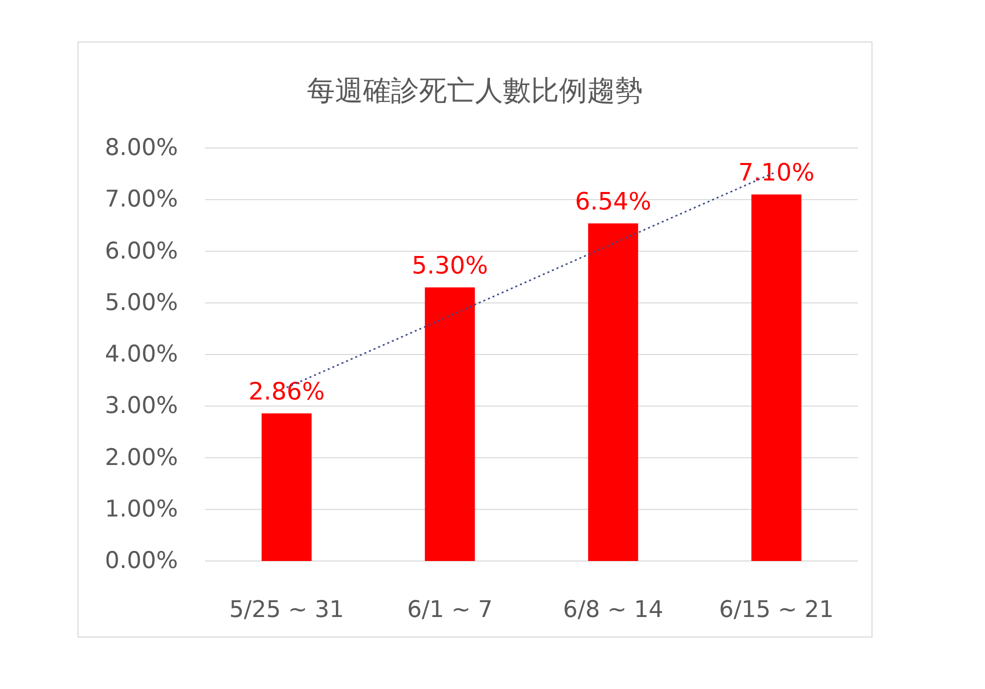 The height and width of the screenshot is (689, 985). What do you see at coordinates (450, 265) in the screenshot?
I see `data-label: 5.30%` at bounding box center [450, 265].